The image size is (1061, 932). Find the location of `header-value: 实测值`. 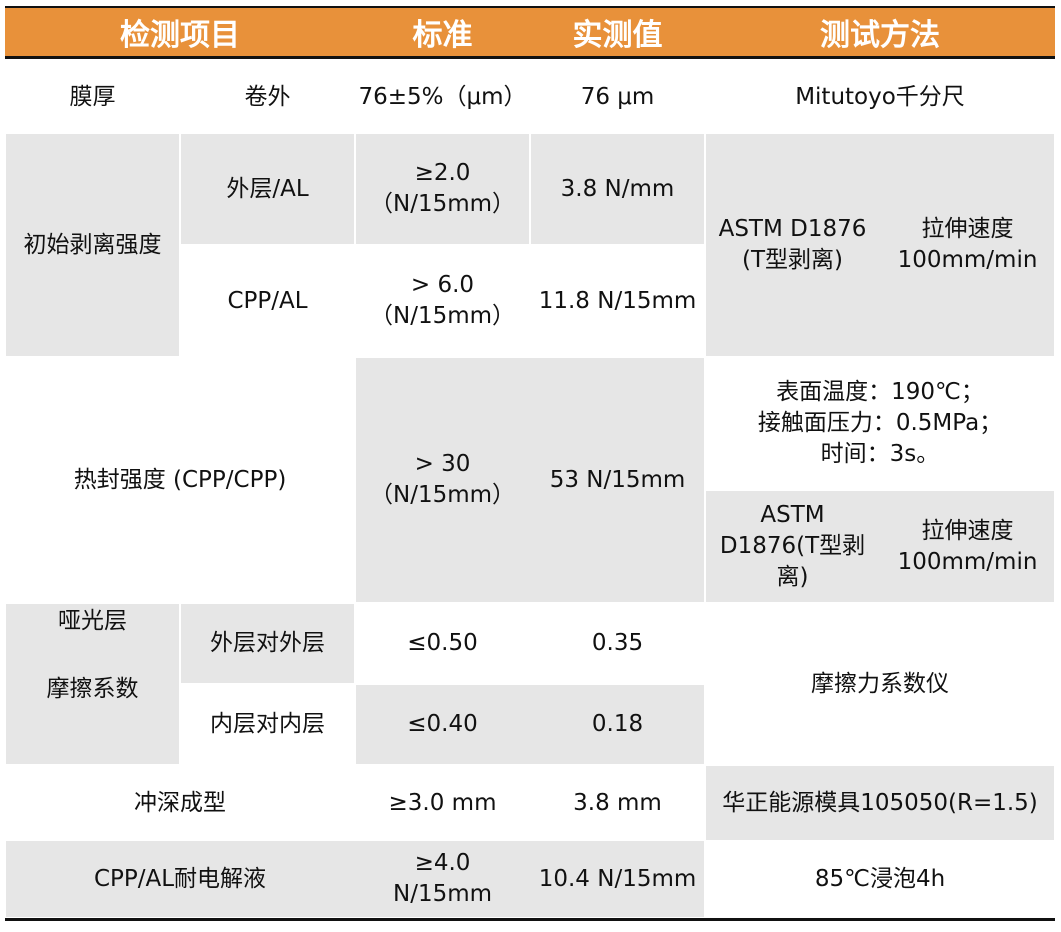

header-value: 实测值 is located at coordinates (617, 35).